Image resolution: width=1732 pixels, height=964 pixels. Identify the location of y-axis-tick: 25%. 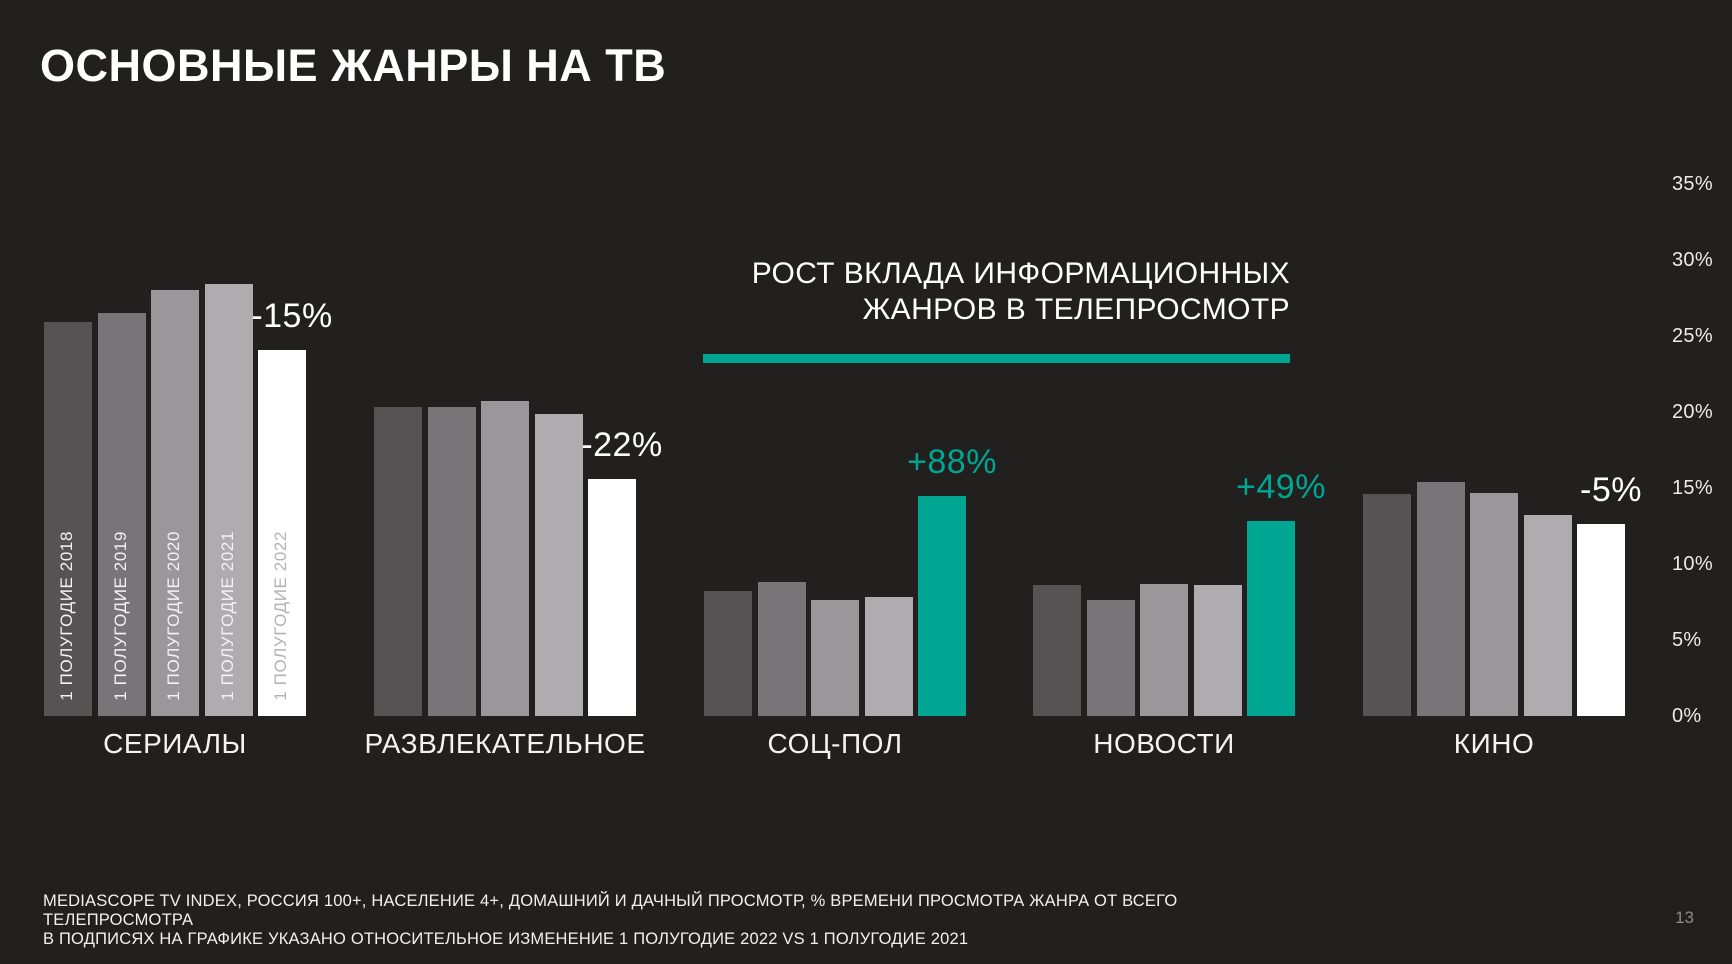
(1692, 336).